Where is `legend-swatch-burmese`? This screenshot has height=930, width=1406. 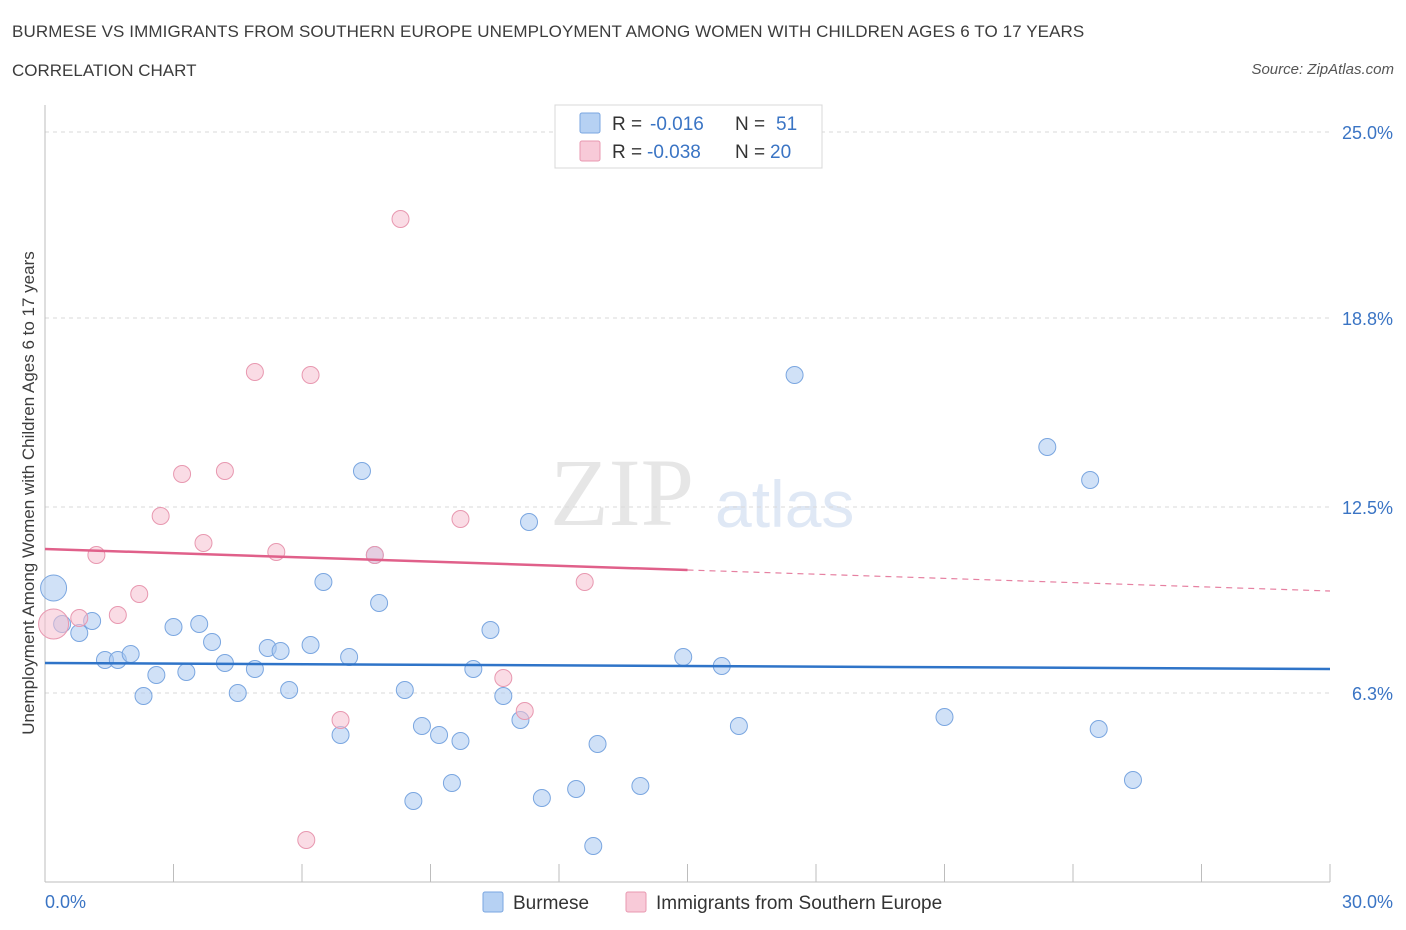 legend-swatch-burmese is located at coordinates (493, 902).